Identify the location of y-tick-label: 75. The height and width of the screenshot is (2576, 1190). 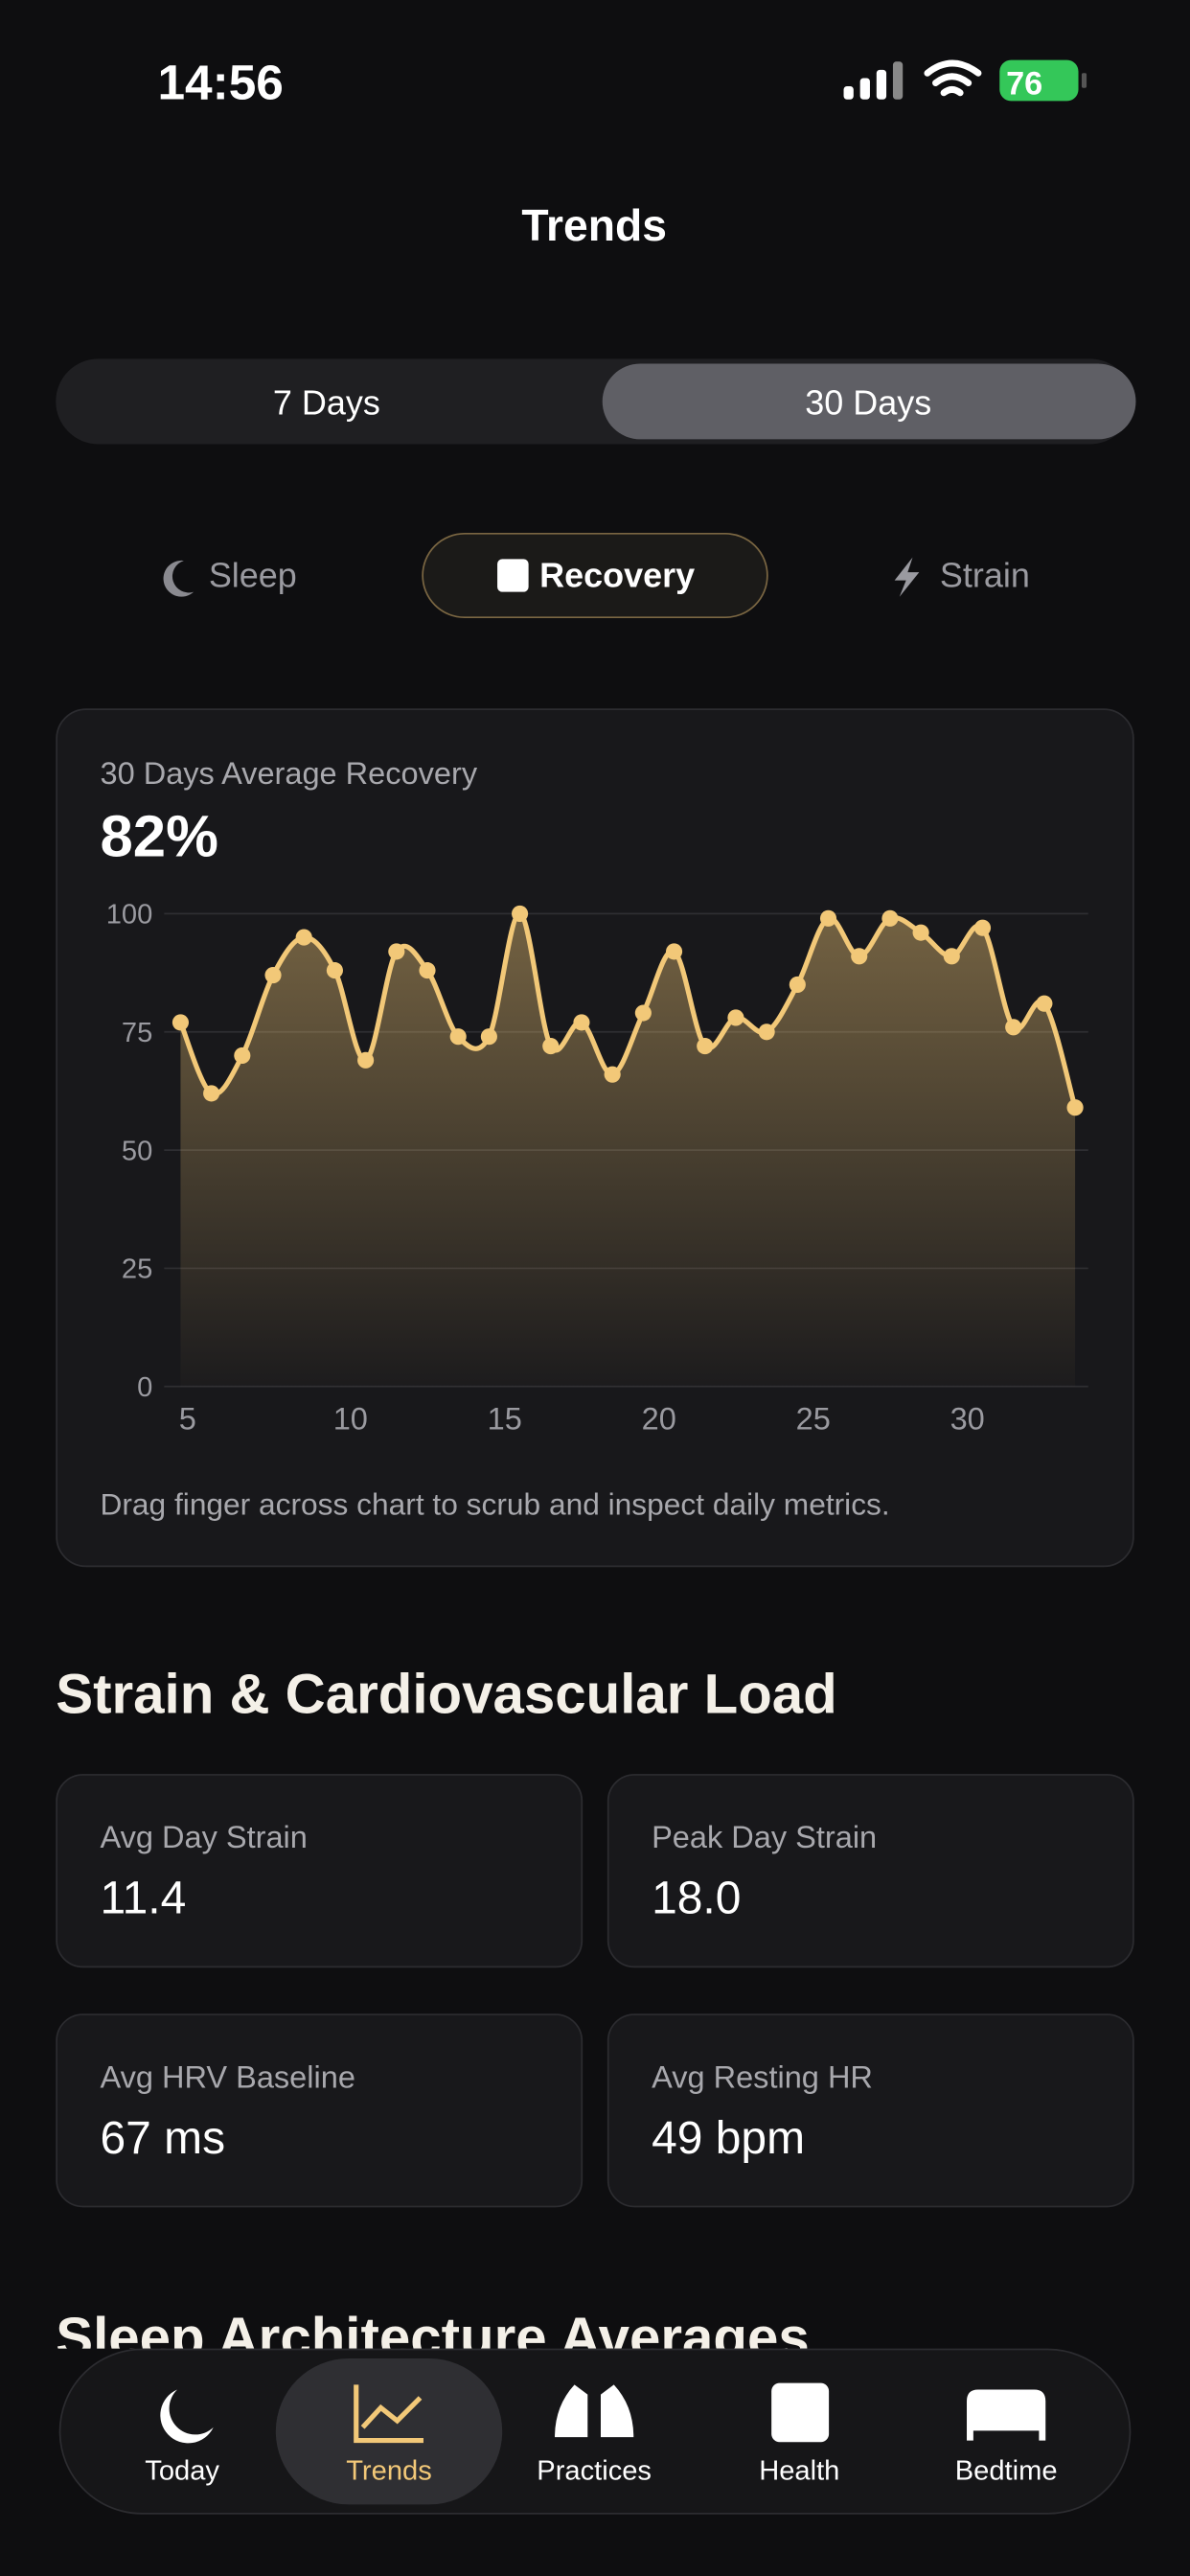
(137, 1033).